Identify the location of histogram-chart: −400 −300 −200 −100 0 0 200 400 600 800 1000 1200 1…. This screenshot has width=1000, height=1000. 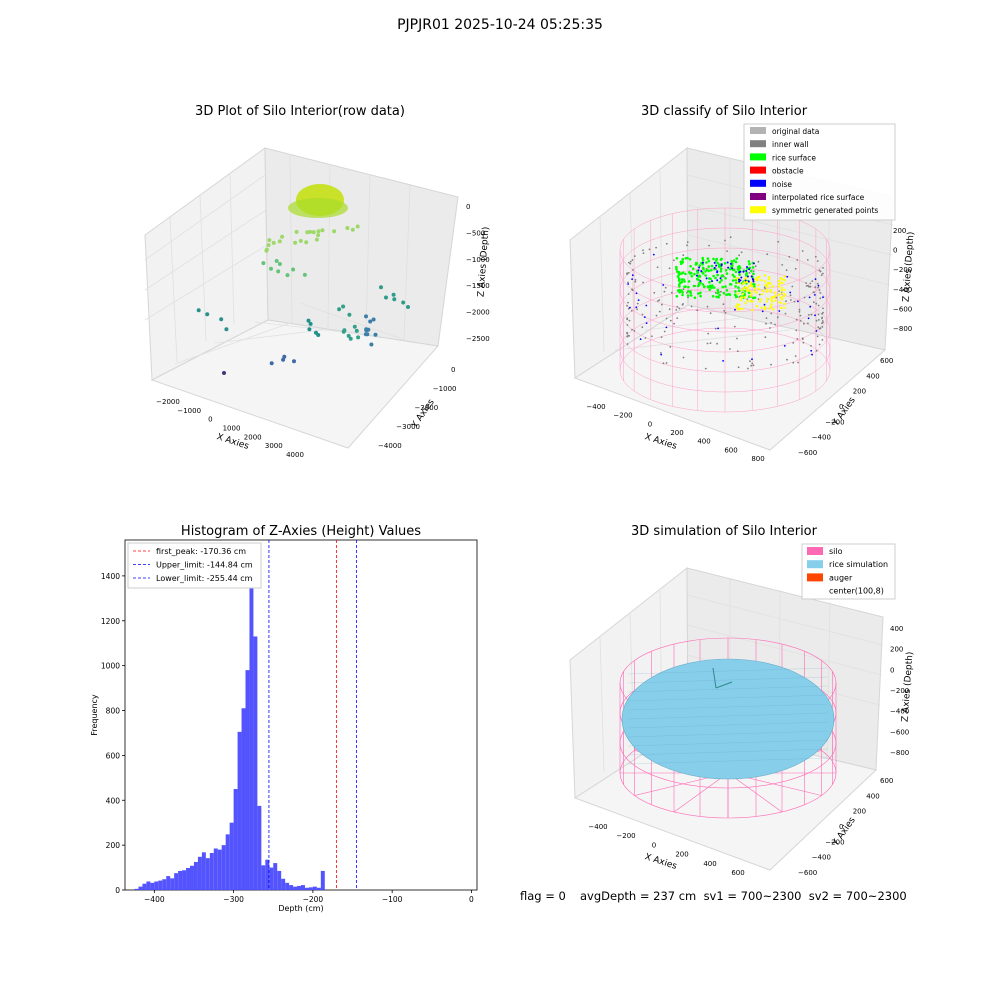
(284, 726).